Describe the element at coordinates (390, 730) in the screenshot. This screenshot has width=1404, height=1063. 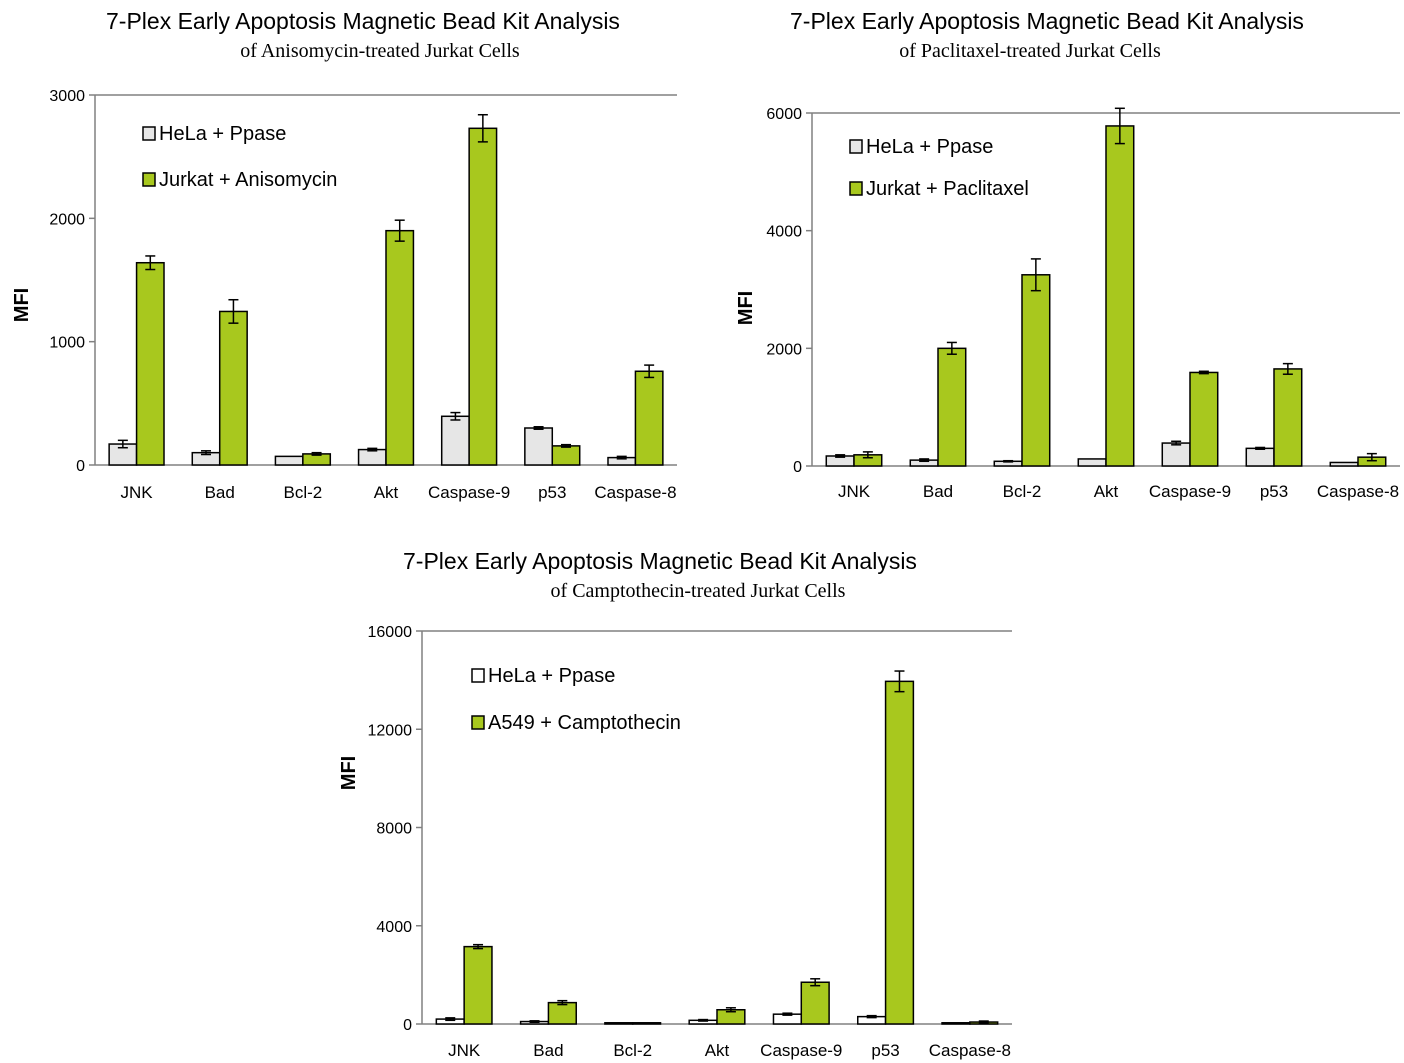
I see `y-tick-label: 12000` at that location.